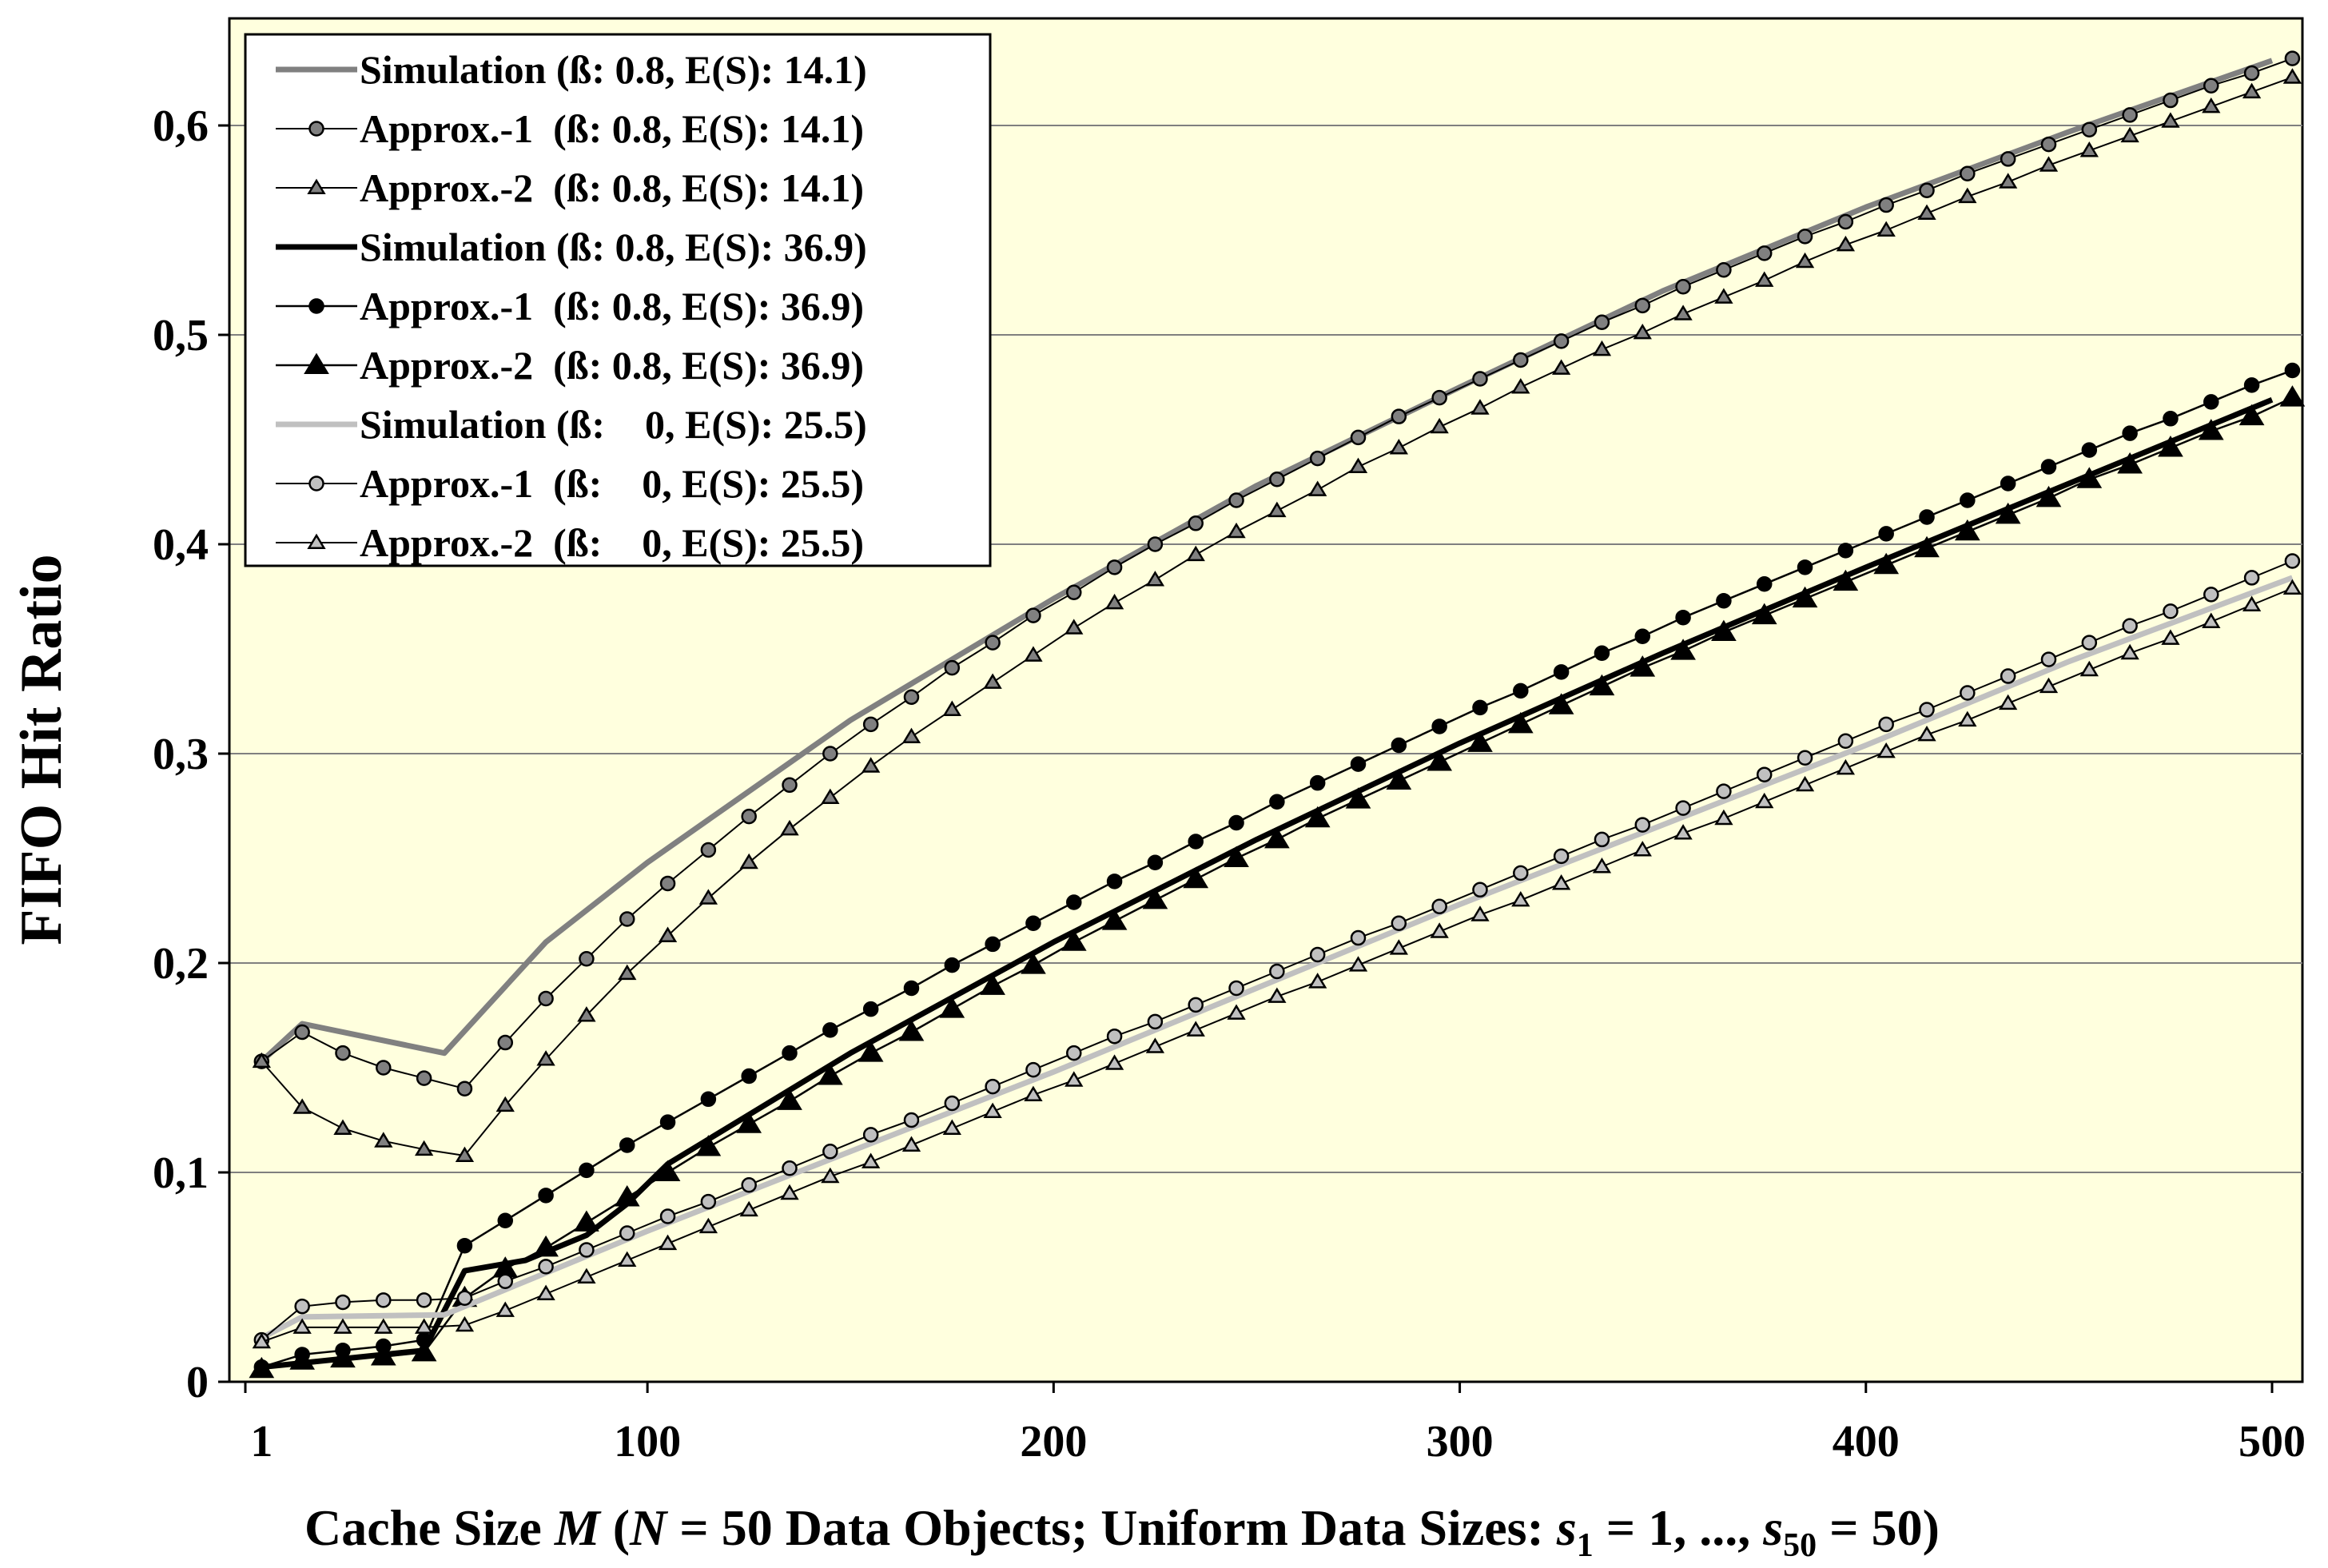 Image resolution: width=2328 pixels, height=1568 pixels. Describe the element at coordinates (1879, 1527) in the screenshot. I see `x-title-eq50: = 50)` at that location.